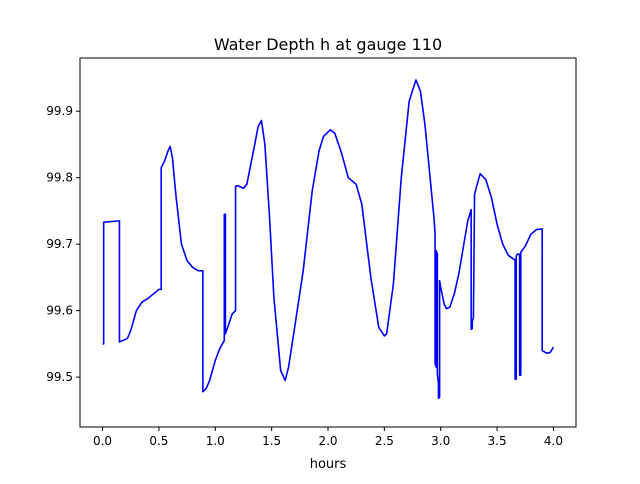 The width and height of the screenshot is (640, 484). What do you see at coordinates (215, 441) in the screenshot?
I see `x-tick-label: 1.0` at bounding box center [215, 441].